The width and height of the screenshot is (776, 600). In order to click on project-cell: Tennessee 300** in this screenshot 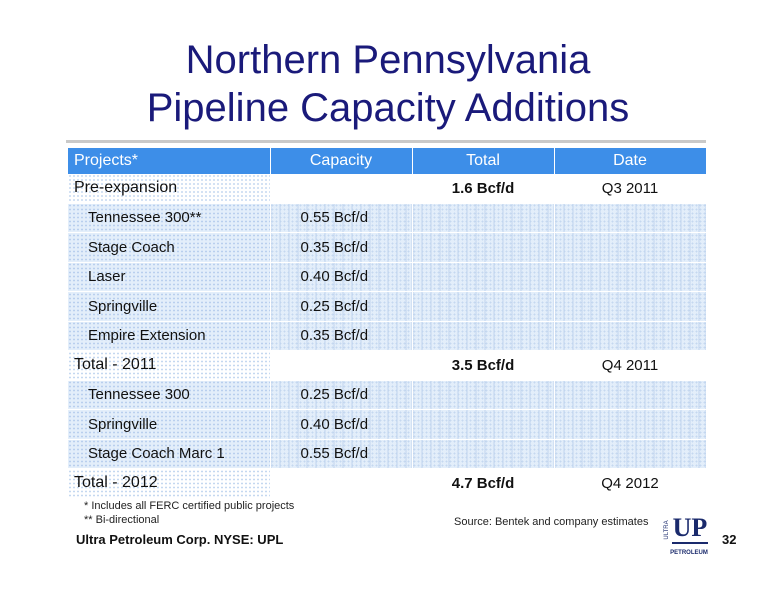, I will do `click(169, 218)`.